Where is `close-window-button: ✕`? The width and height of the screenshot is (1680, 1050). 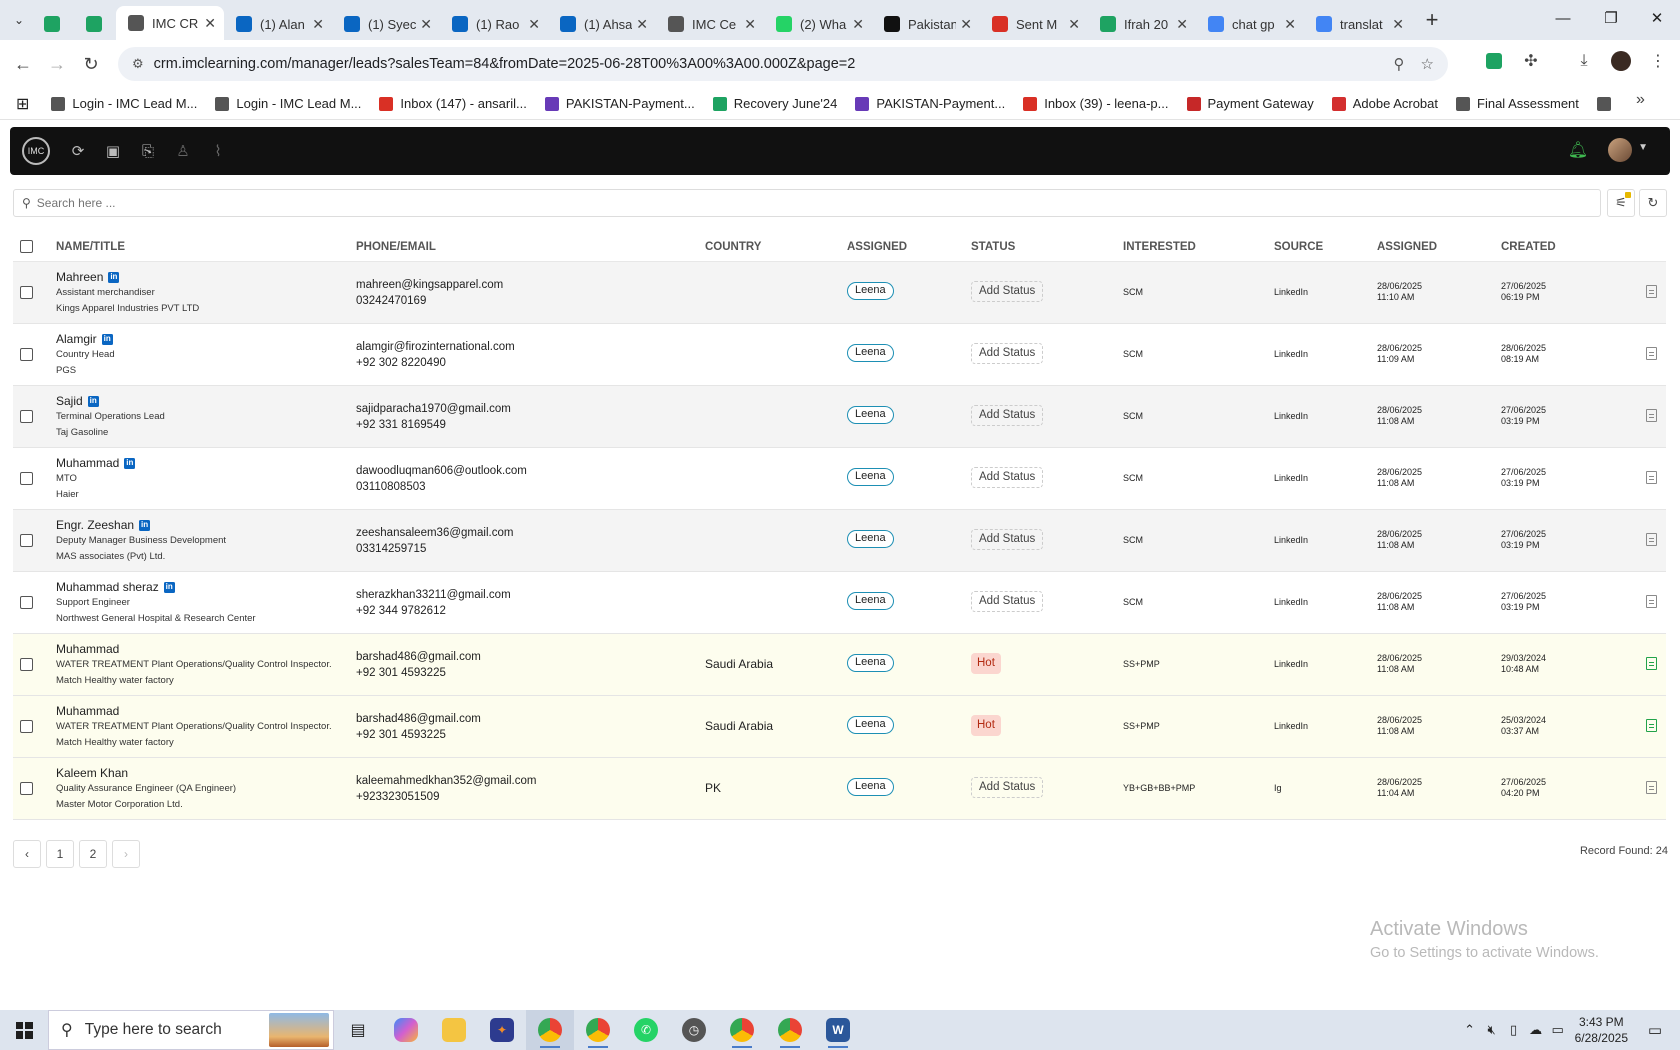 close-window-button: ✕ is located at coordinates (1657, 18).